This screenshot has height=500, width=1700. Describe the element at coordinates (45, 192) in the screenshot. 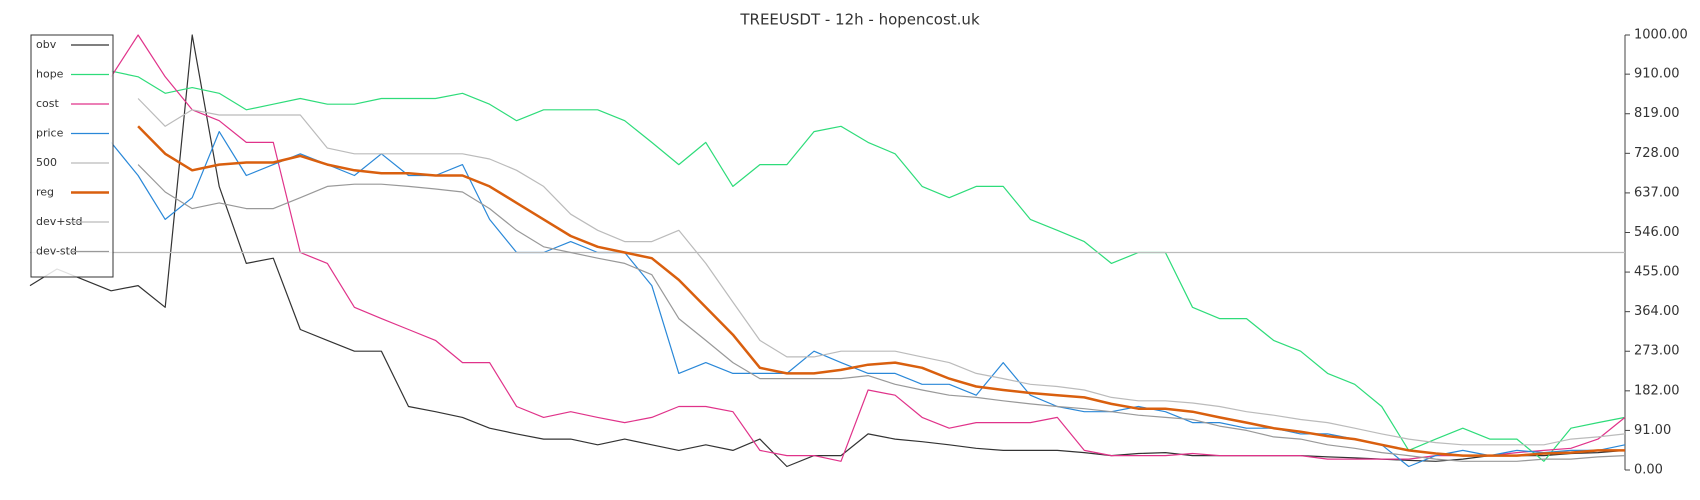

I see `legend-label: reg` at that location.